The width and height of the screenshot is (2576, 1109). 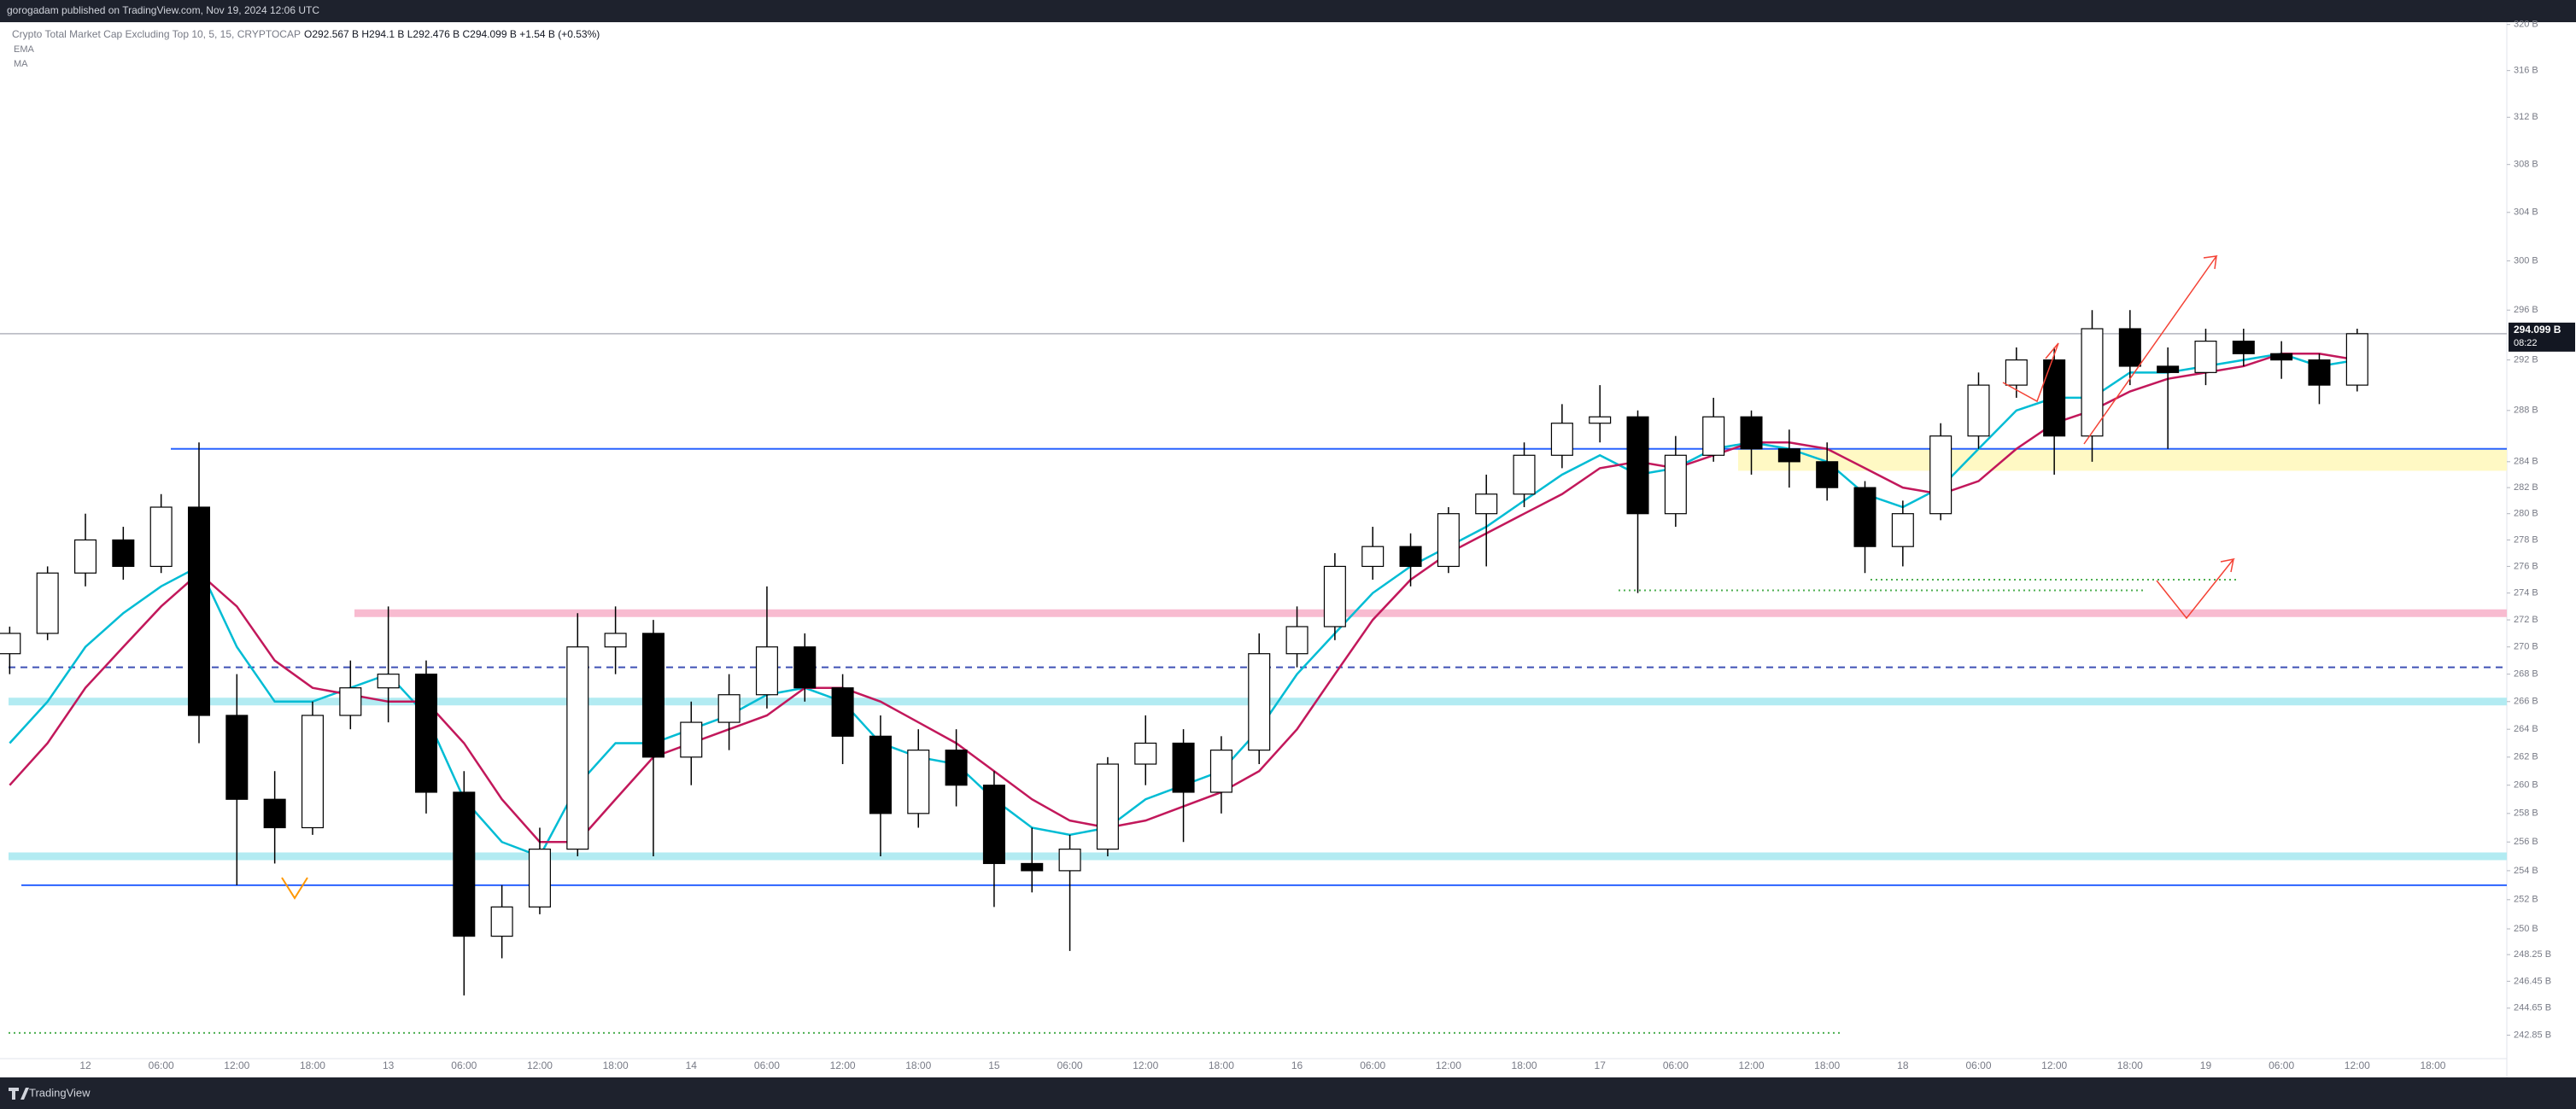 I want to click on y-tick-label: 256 B, so click(x=2526, y=842).